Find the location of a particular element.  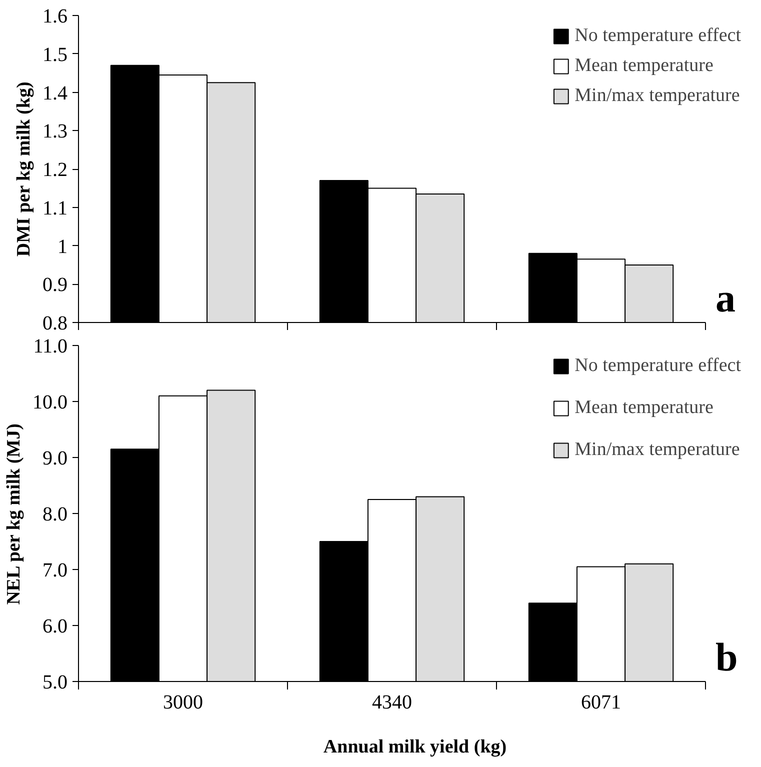

y-axis-title: NEL per kg milk (MJ) is located at coordinates (14, 514).